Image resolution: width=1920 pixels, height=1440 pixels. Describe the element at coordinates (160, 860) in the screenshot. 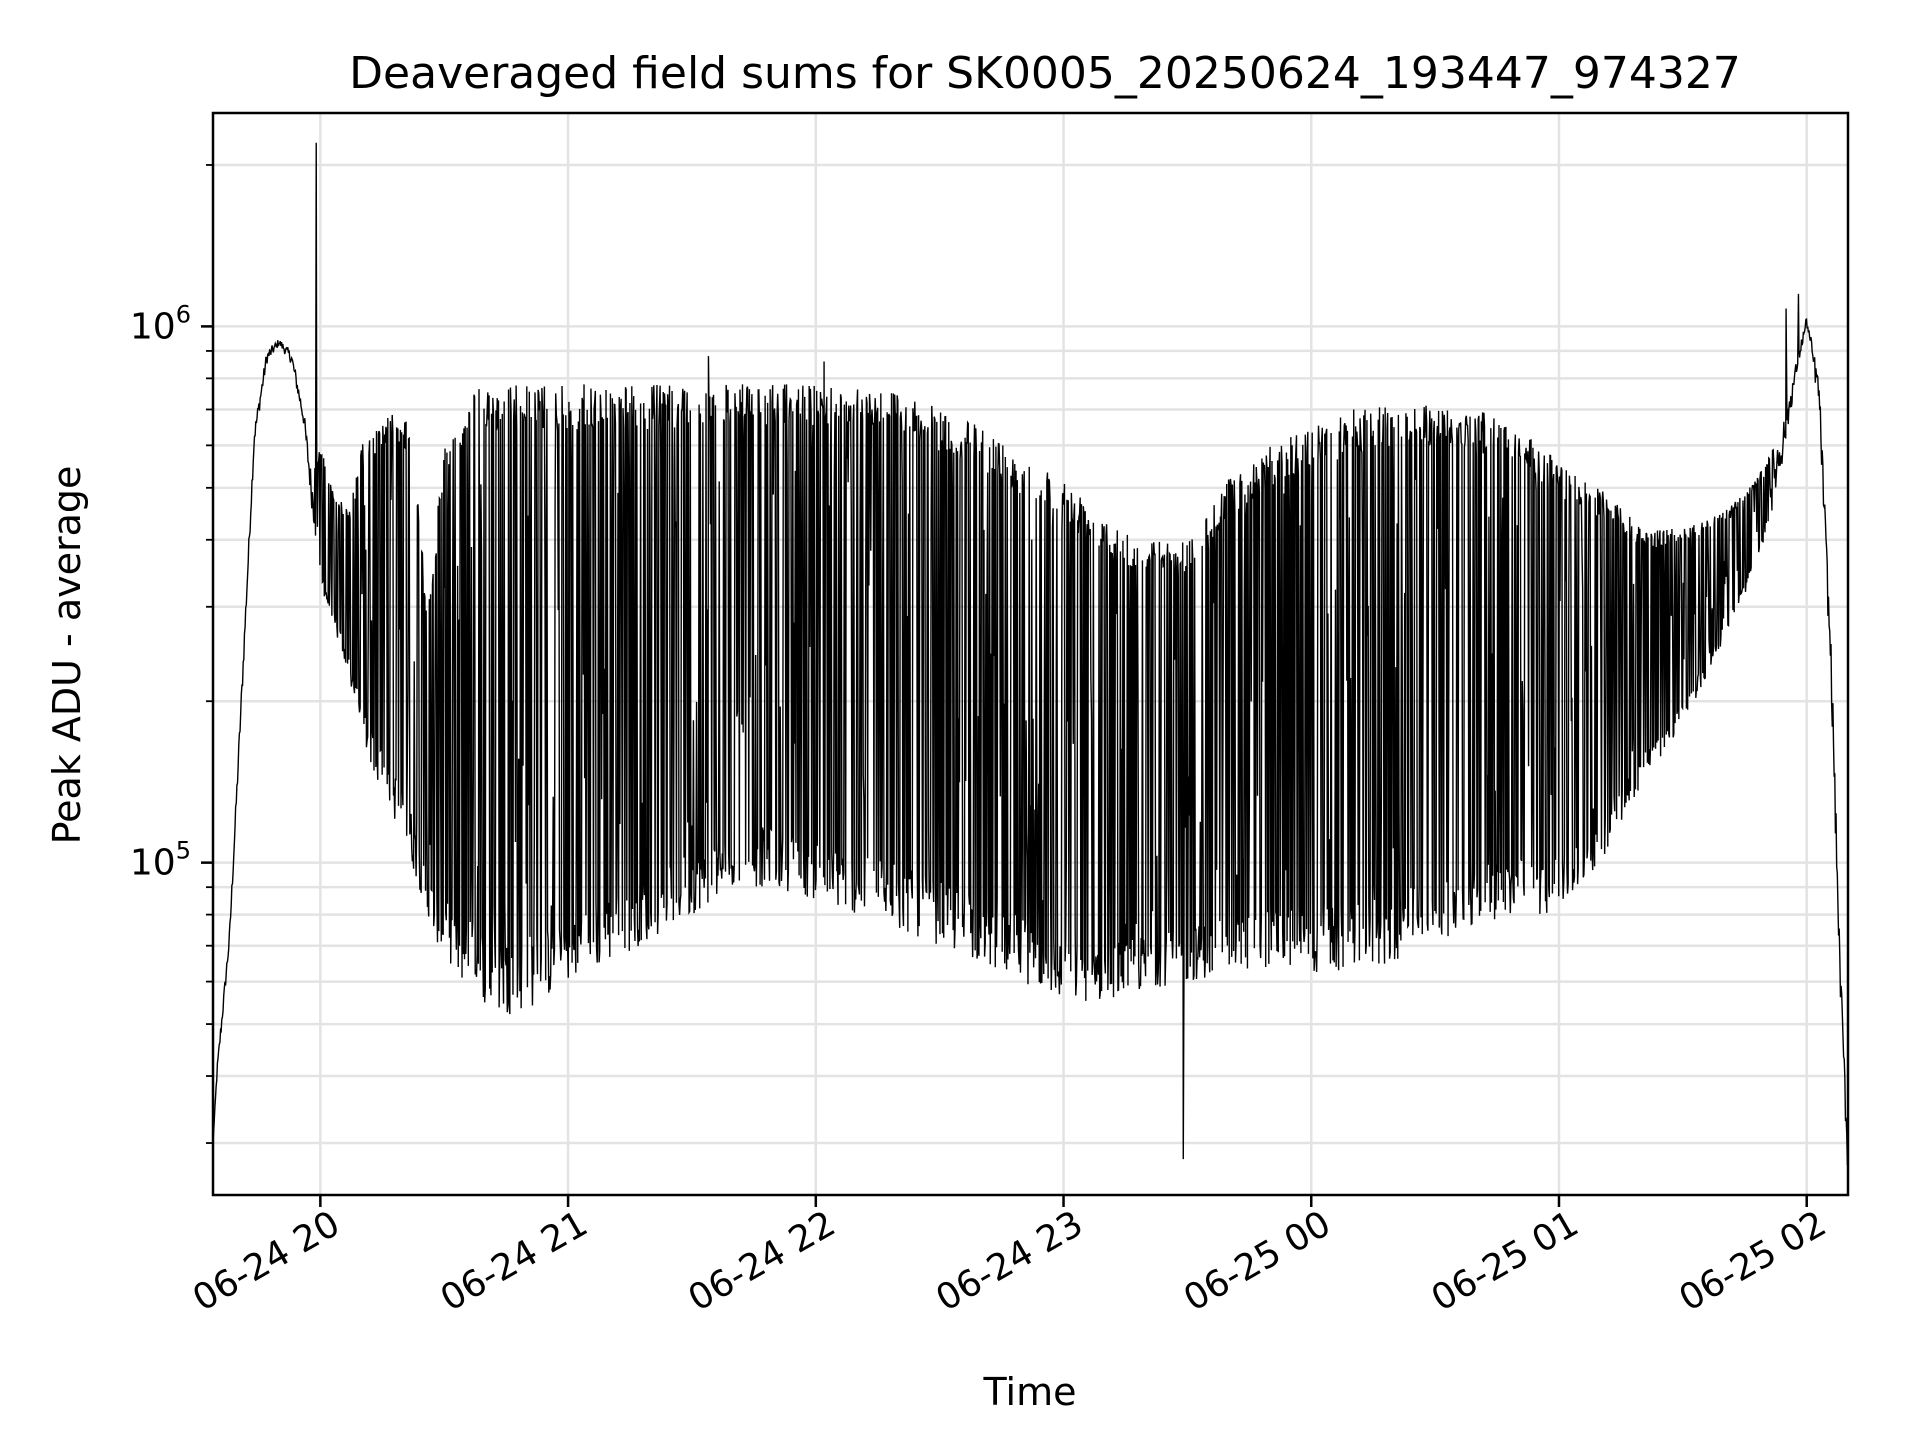

I see `y-tick-label: 10⁵` at that location.